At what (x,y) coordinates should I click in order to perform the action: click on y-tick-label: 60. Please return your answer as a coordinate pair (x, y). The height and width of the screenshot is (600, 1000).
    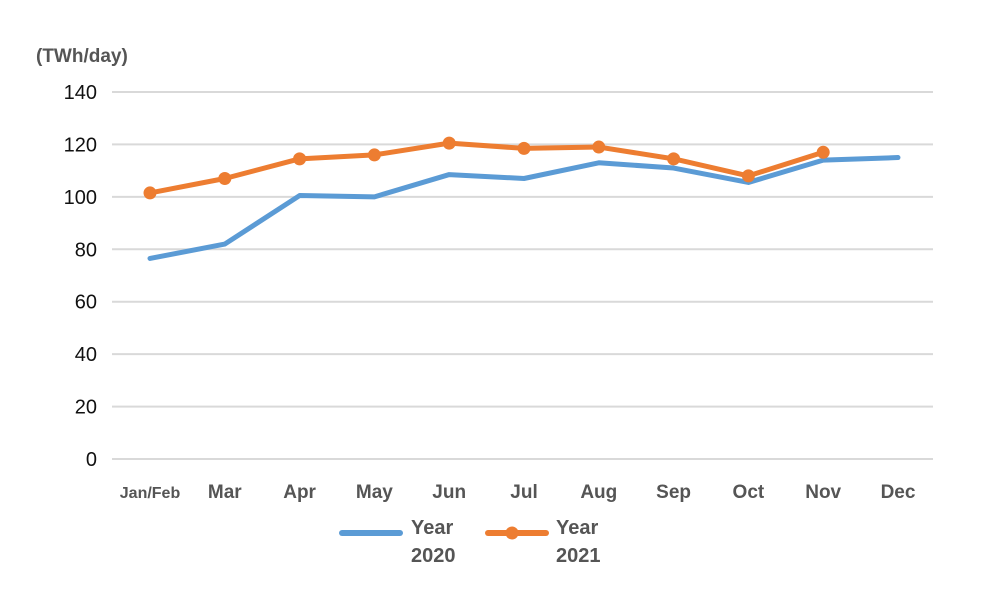
    Looking at the image, I should click on (86, 303).